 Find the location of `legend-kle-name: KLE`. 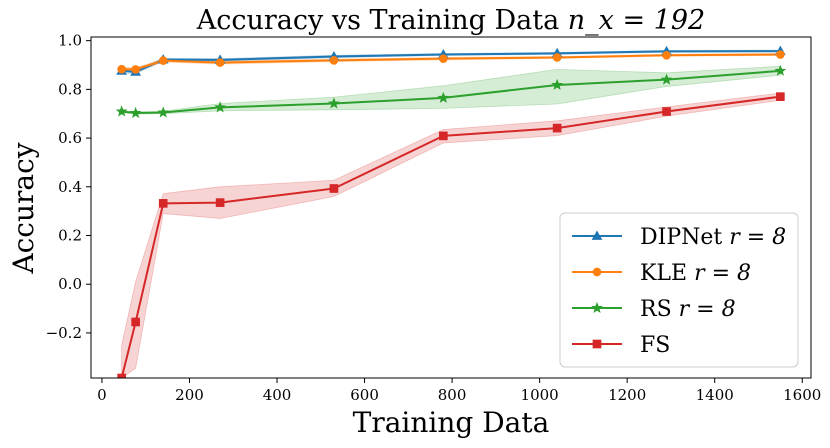

legend-kle-name: KLE is located at coordinates (663, 273).